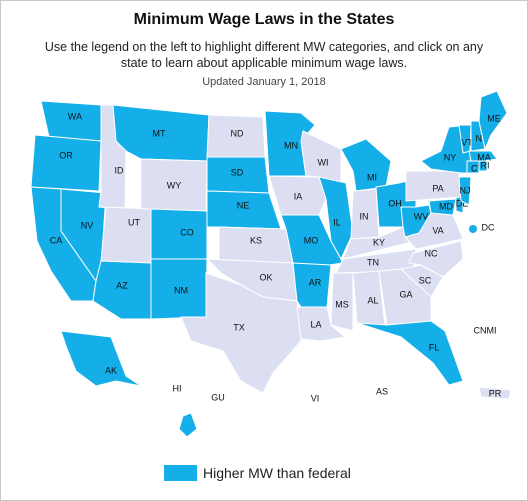  Describe the element at coordinates (323, 162) in the screenshot. I see `state-label: WI` at that location.